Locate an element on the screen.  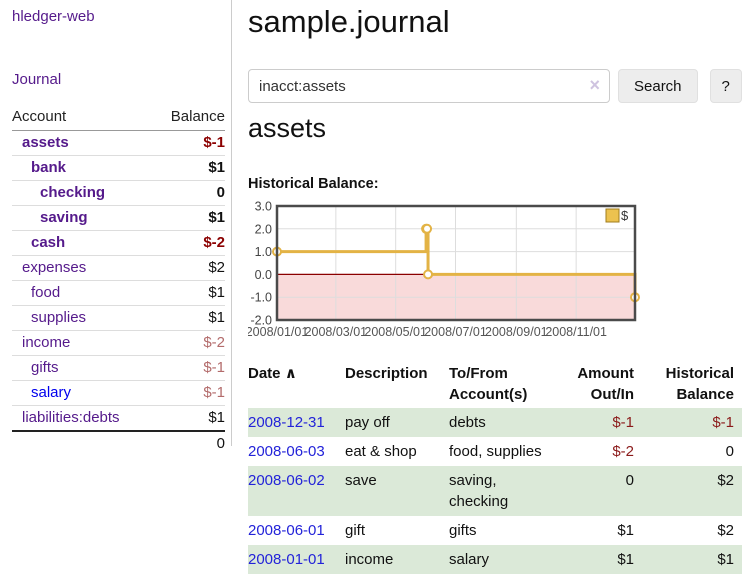
search-bar: × Search ? is located at coordinates (495, 86).